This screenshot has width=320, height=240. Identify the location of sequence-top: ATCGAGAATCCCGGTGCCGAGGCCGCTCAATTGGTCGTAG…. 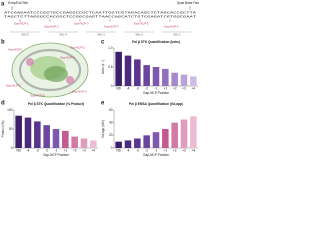
(100, 13).